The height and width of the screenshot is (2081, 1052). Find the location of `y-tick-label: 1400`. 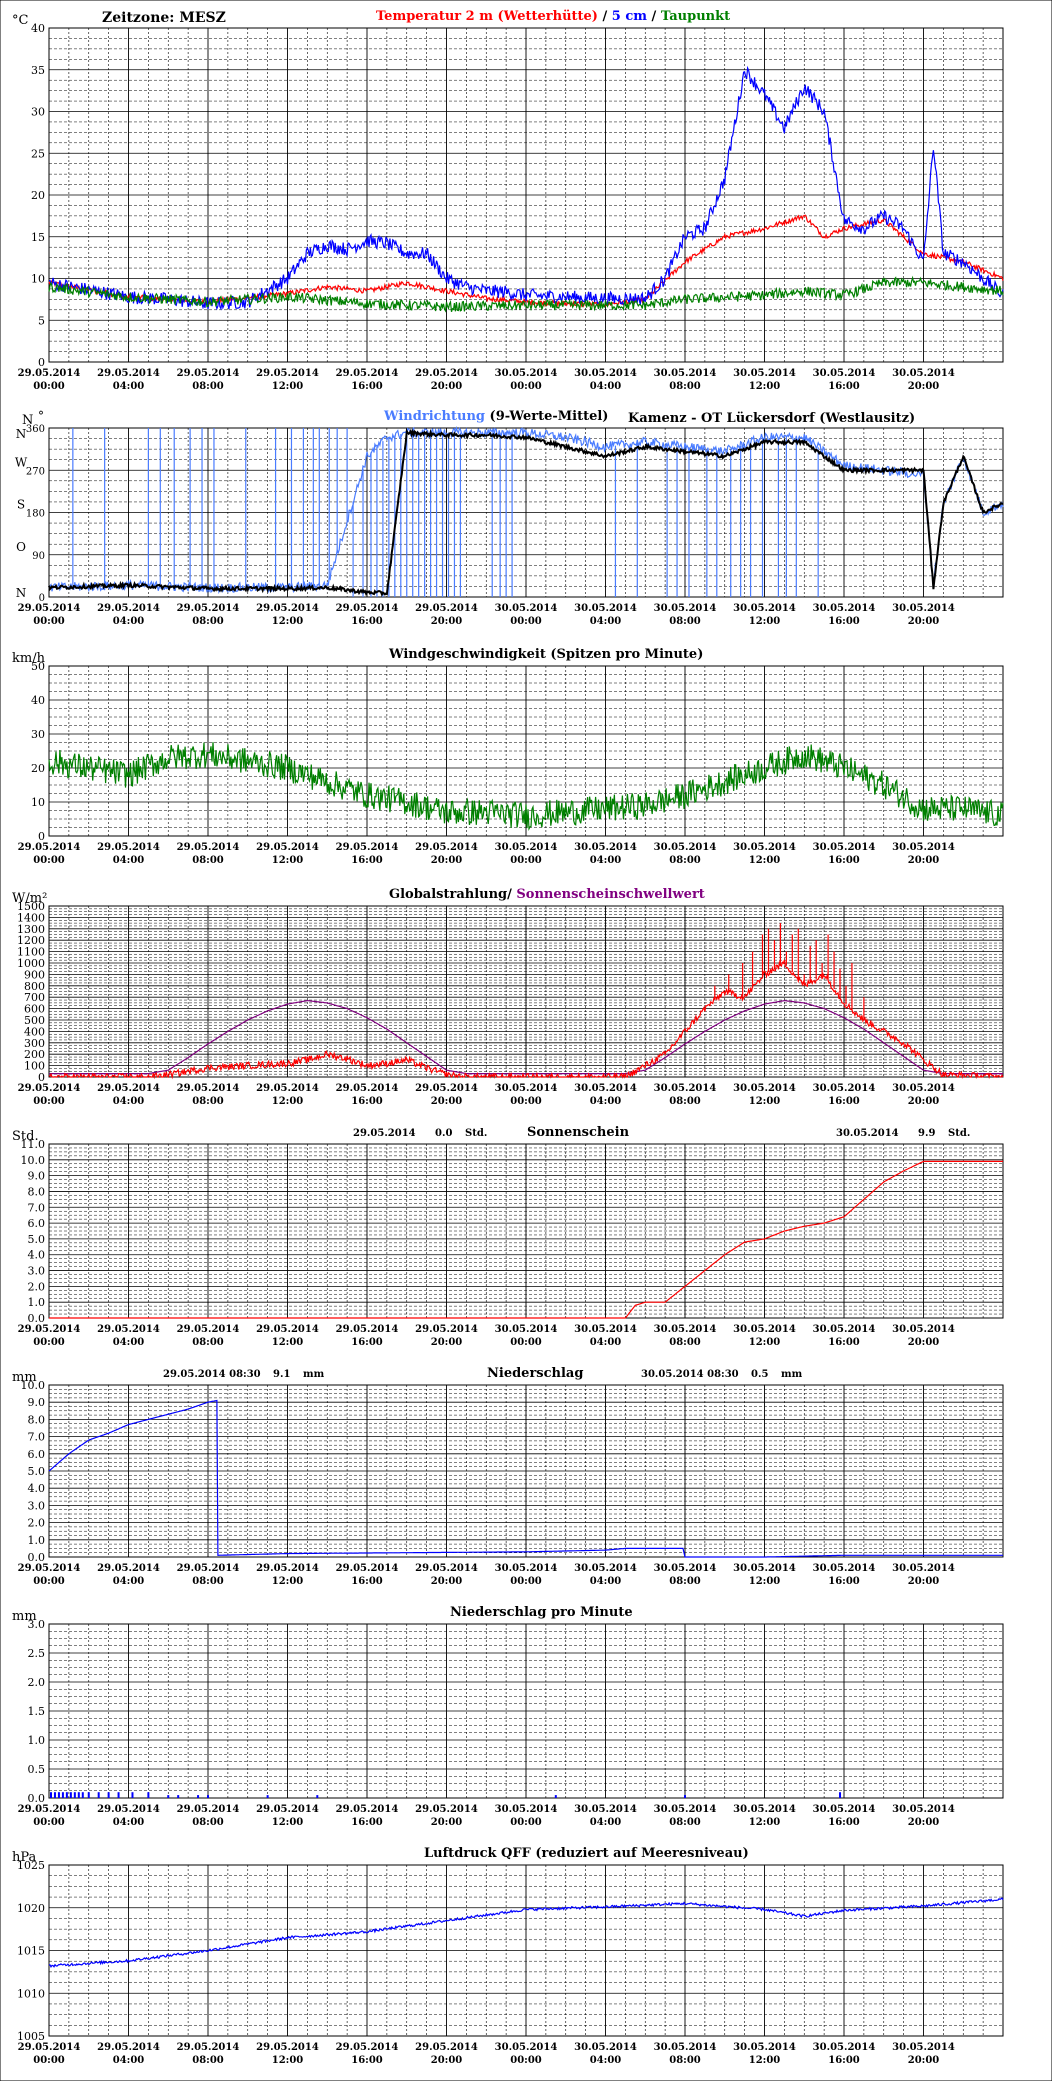

y-tick-label: 1400 is located at coordinates (31, 917).